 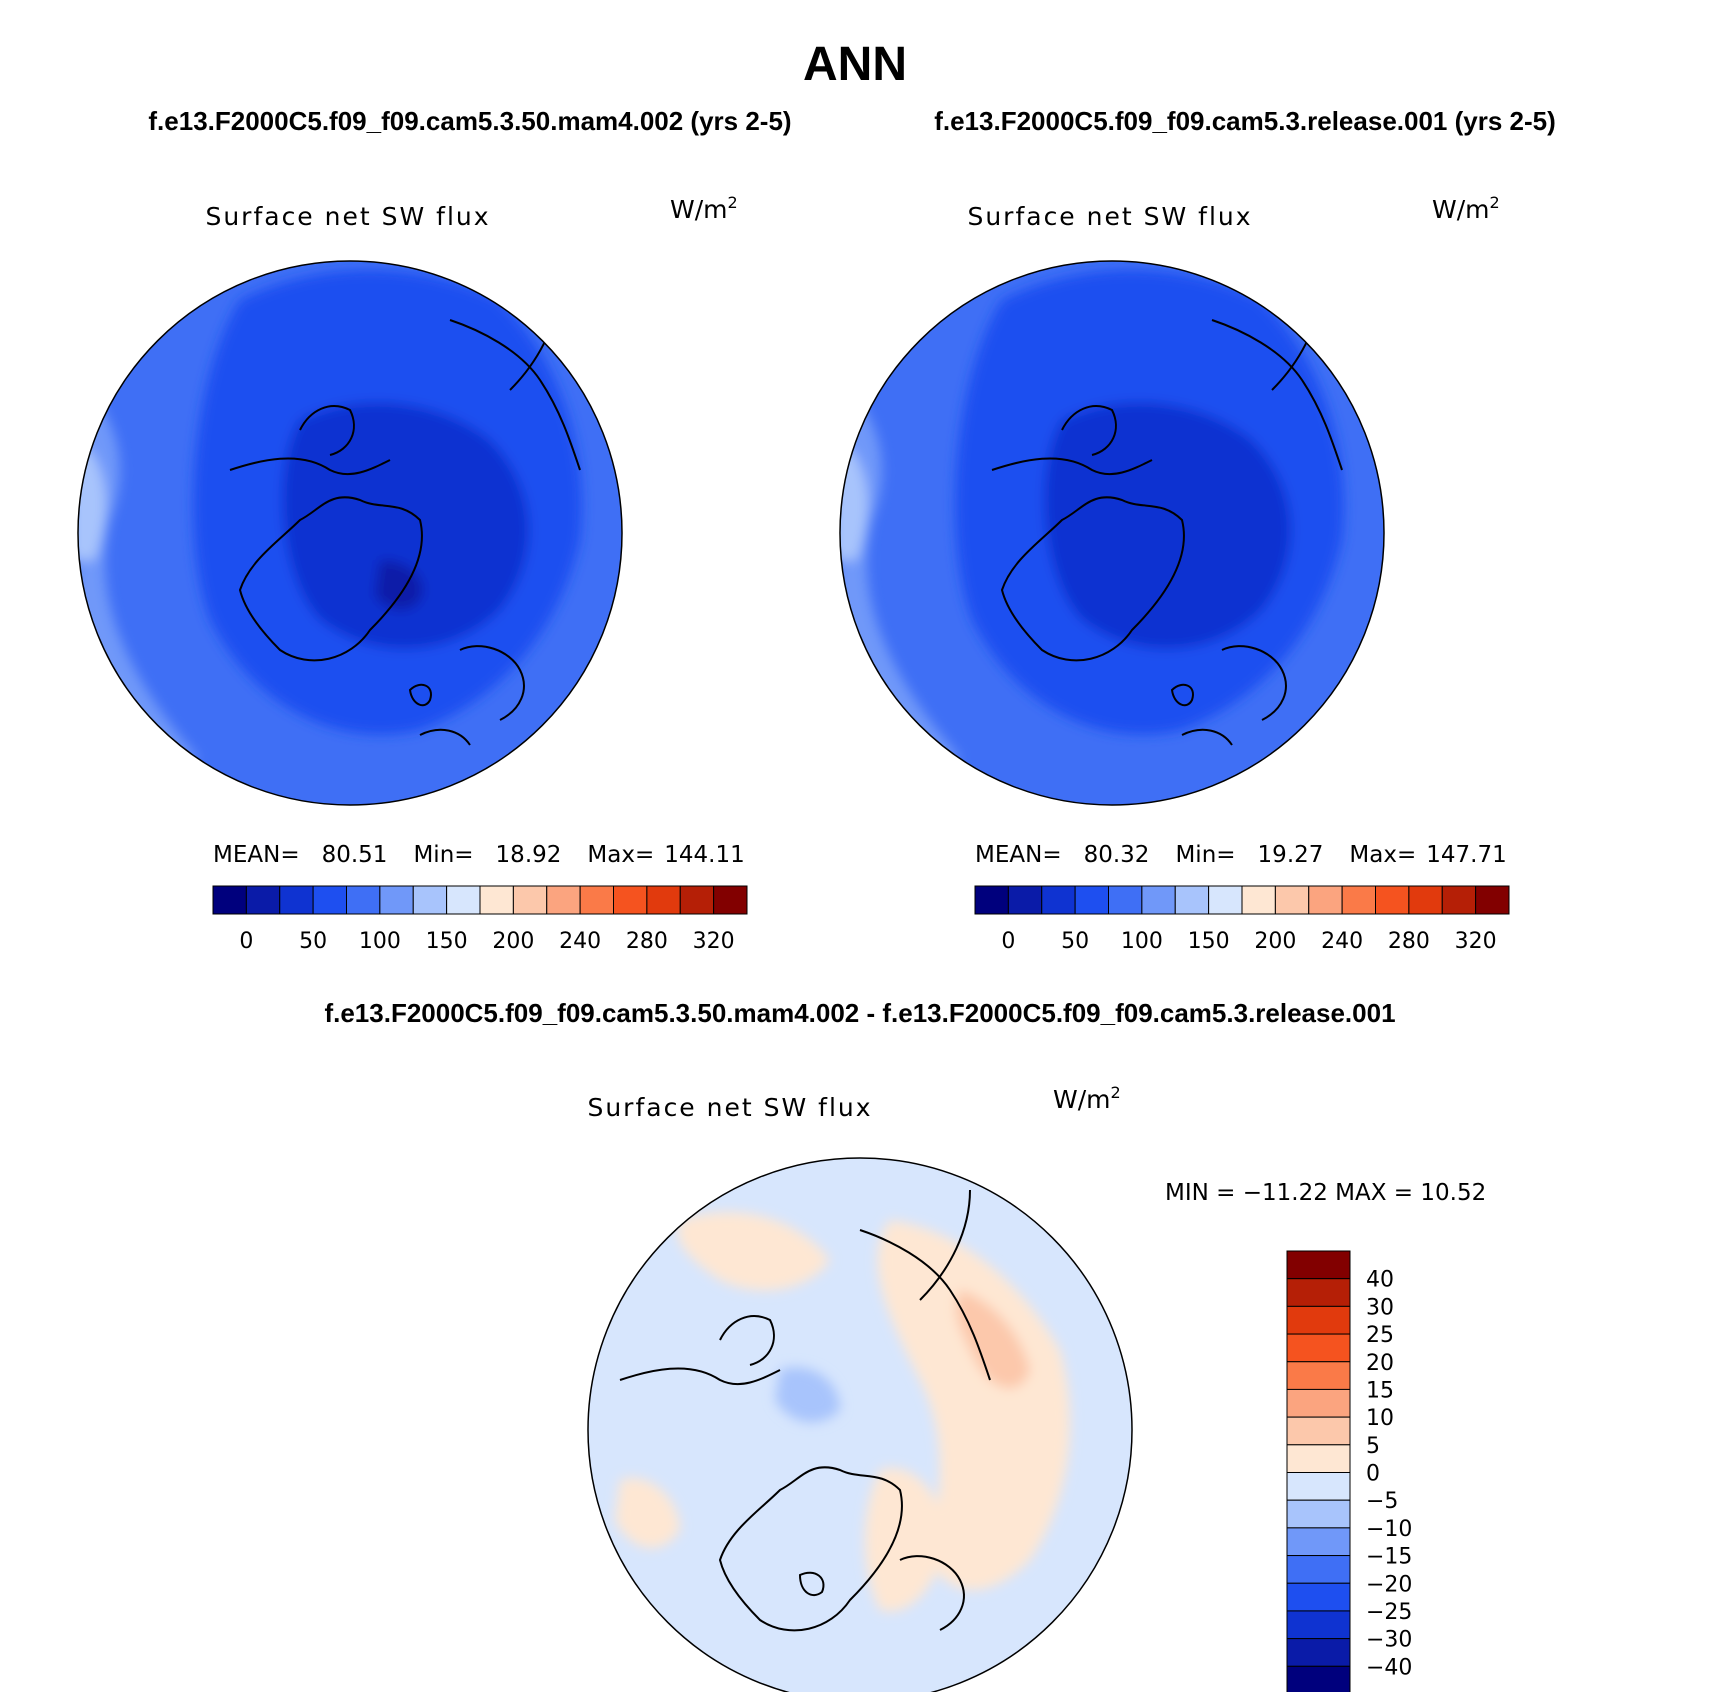 I want to click on diff-field-pos-north, so click(x=753, y=1251).